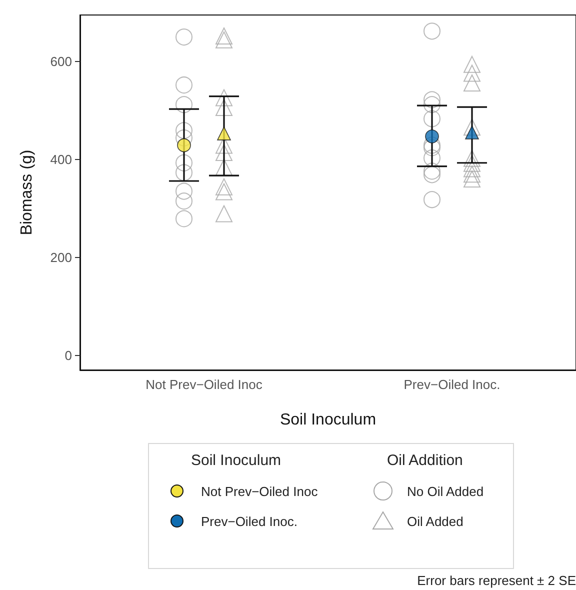 This screenshot has height=590, width=576. I want to click on text: Error bars represent ± 2 SE, so click(496, 580).